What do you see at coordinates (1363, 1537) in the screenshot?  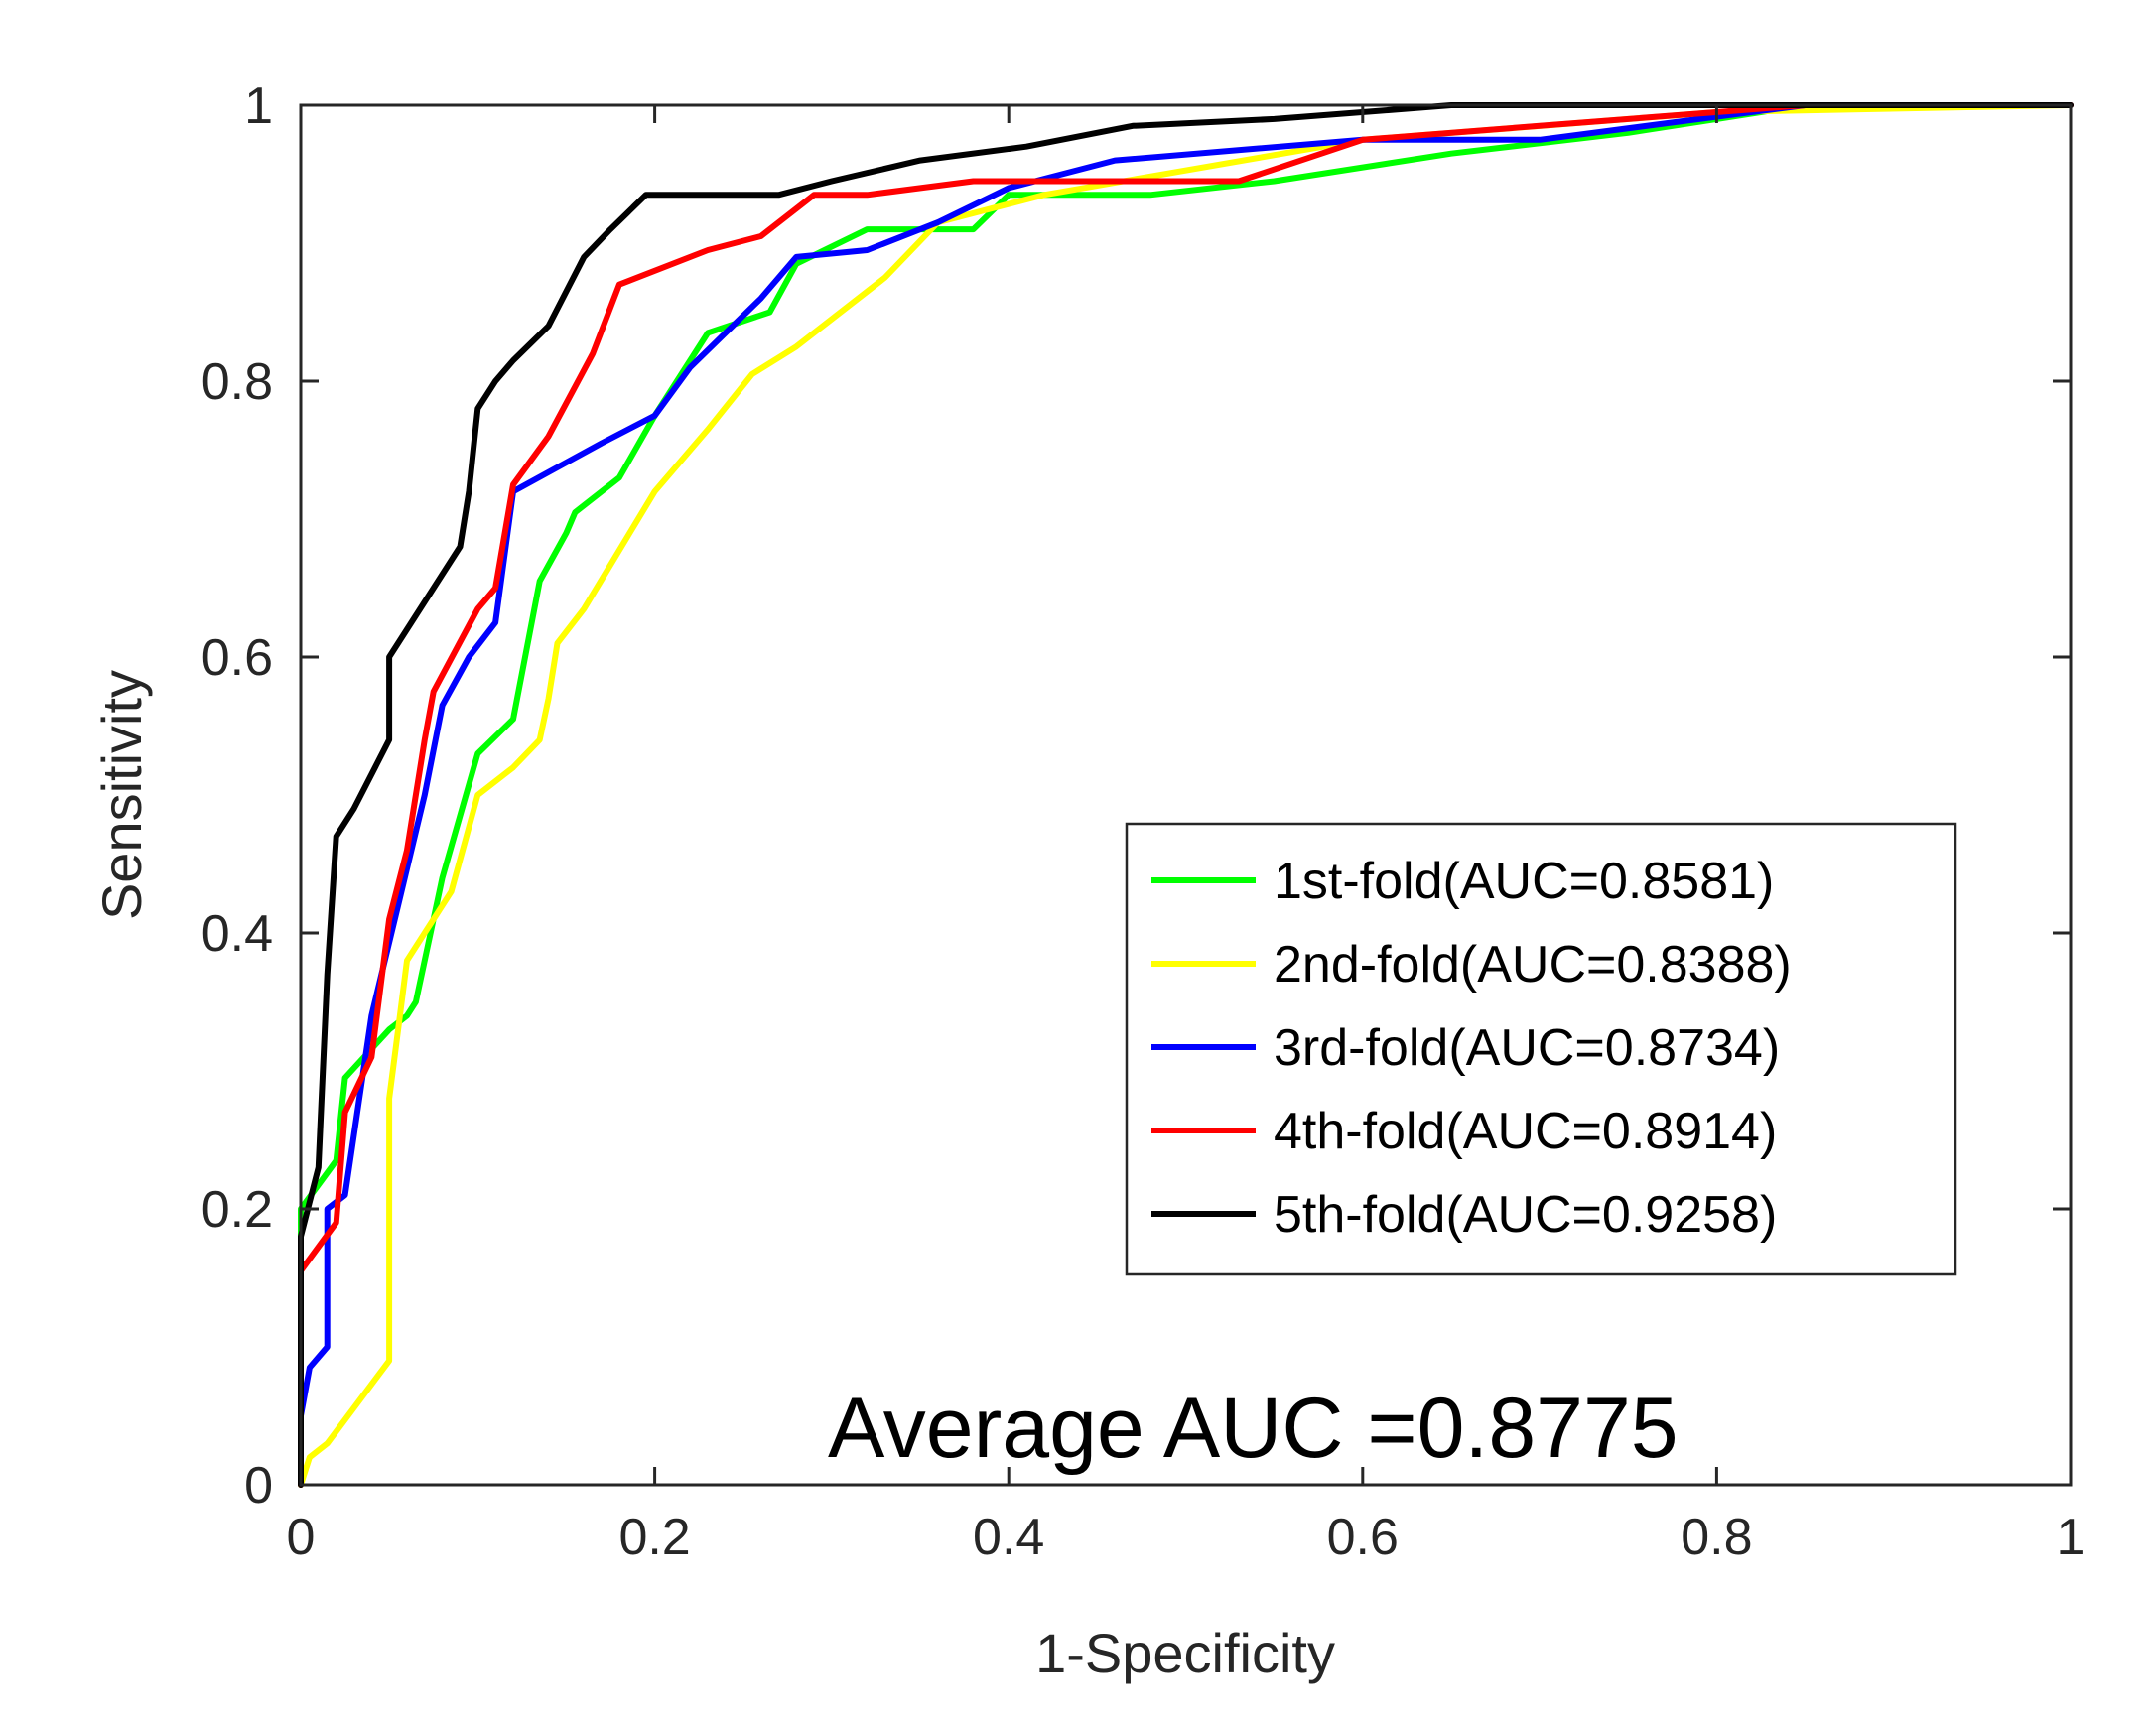 I see `x-tick-label: 0.6` at bounding box center [1363, 1537].